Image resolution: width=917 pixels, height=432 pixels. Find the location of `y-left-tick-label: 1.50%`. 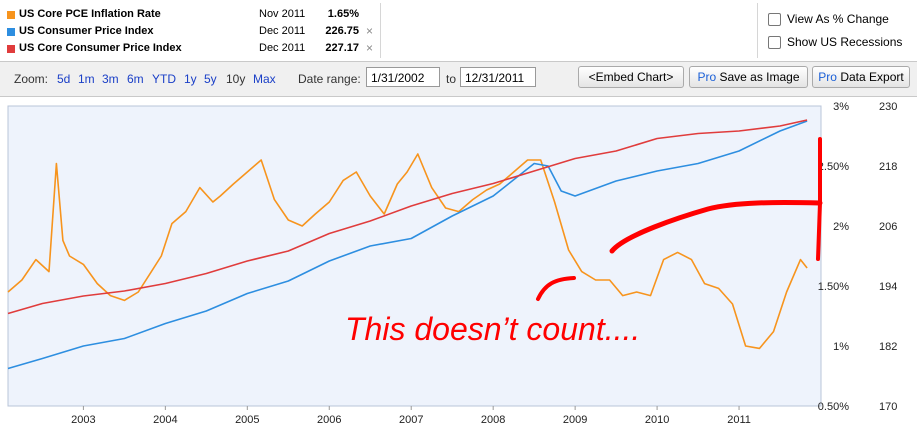

y-left-tick-label: 1.50% is located at coordinates (833, 287).